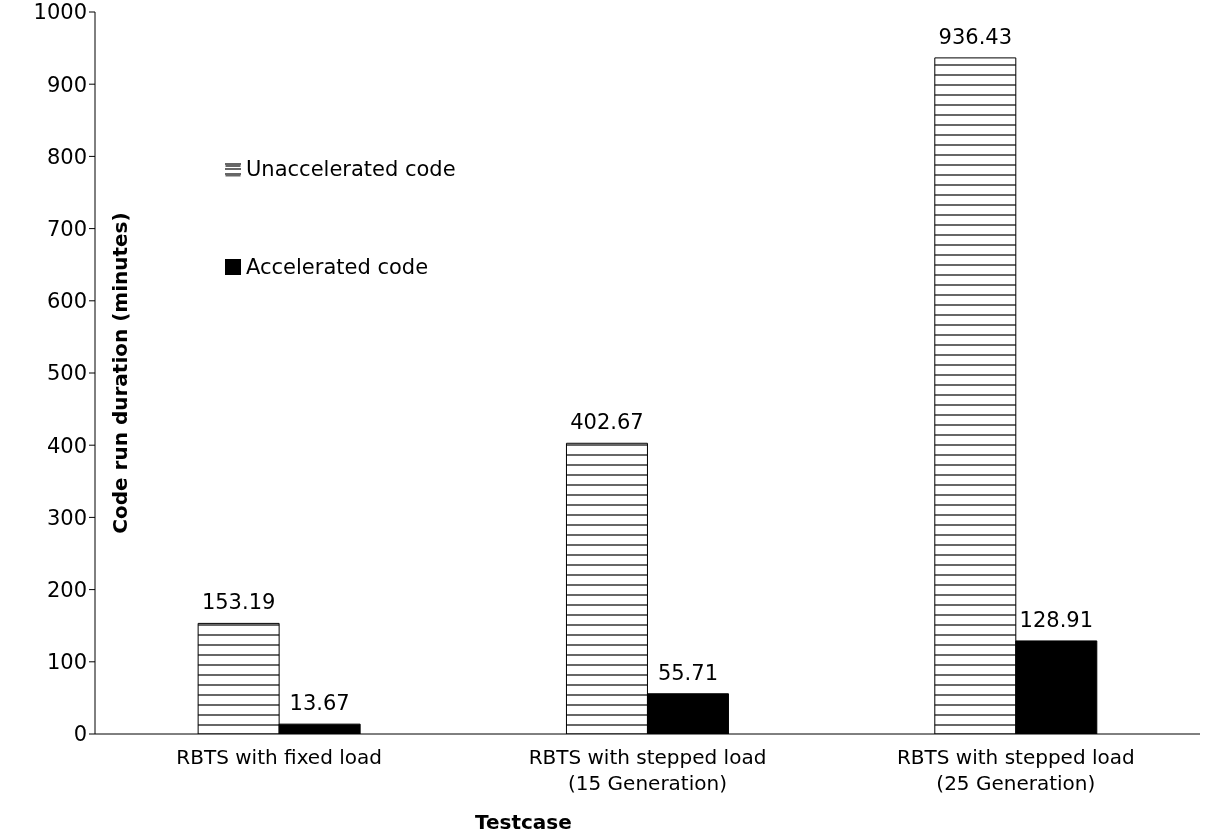  Describe the element at coordinates (66, 156) in the screenshot. I see `y-tick-label: 800` at that location.